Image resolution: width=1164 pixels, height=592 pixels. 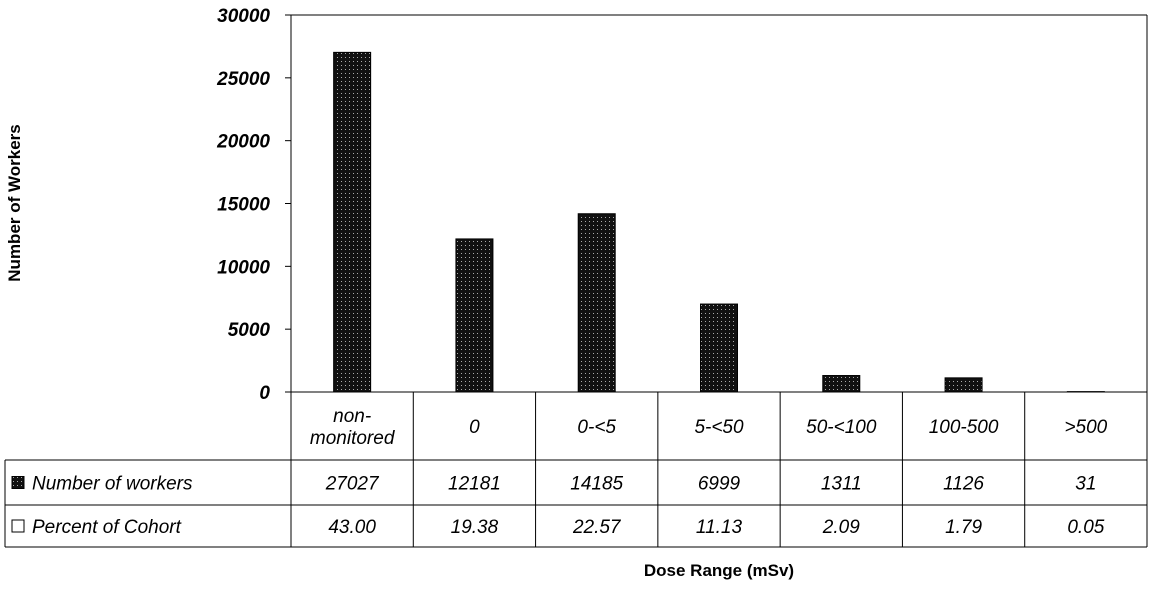 I want to click on data-label: 31, so click(x=1085, y=484).